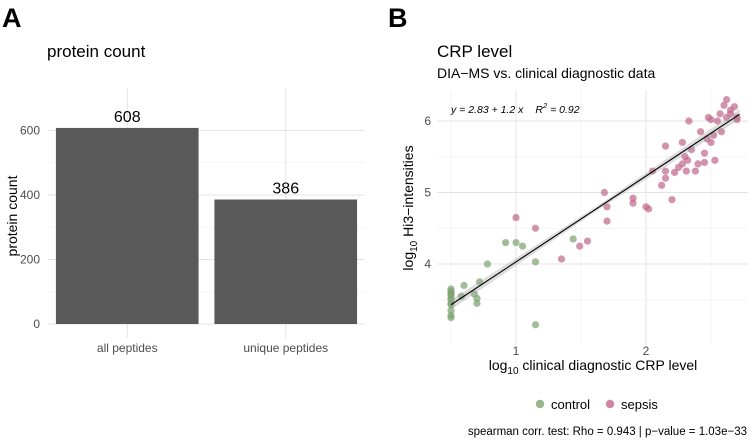  What do you see at coordinates (398, 18) in the screenshot?
I see `panel-letter-b: B` at bounding box center [398, 18].